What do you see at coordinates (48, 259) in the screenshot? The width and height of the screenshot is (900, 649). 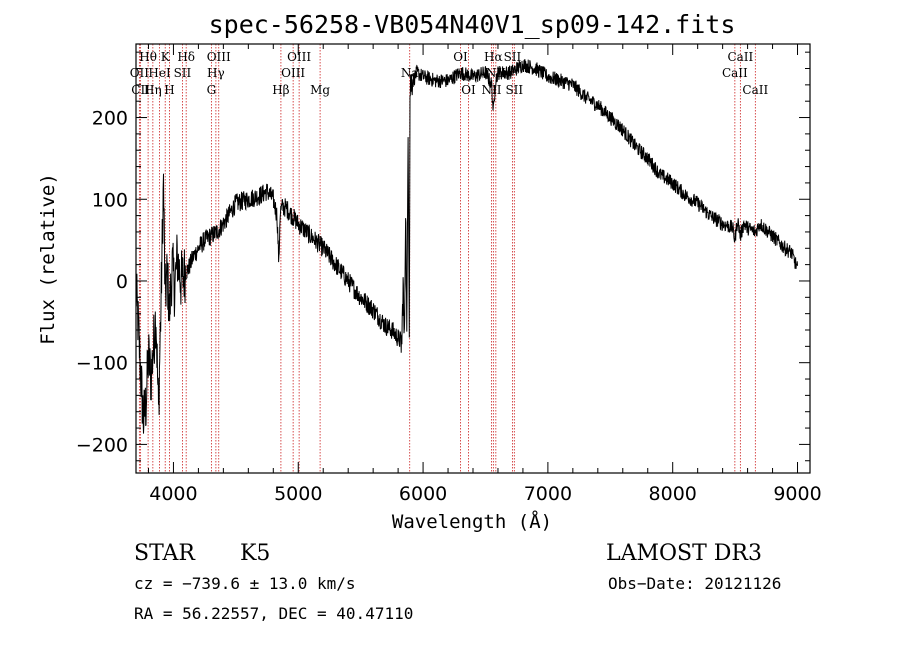 I see `y-axis-label: Flux (relative)` at bounding box center [48, 259].